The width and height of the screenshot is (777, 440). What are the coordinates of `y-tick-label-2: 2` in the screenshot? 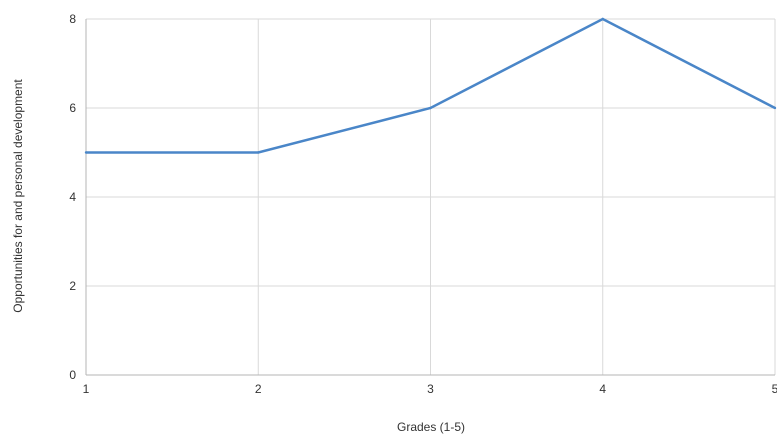 It's located at (72, 286).